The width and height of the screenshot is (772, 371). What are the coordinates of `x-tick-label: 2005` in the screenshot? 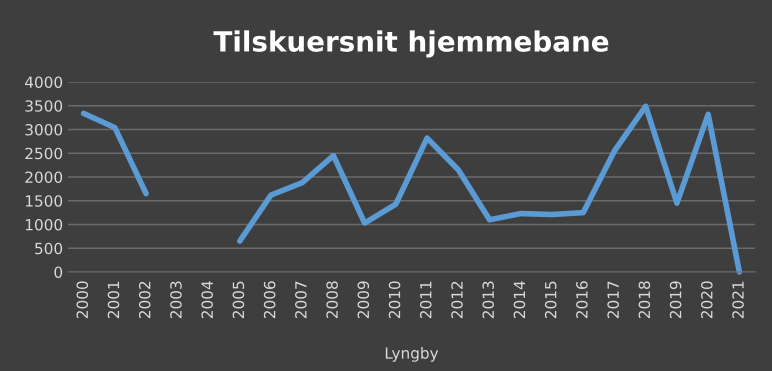 It's located at (238, 300).